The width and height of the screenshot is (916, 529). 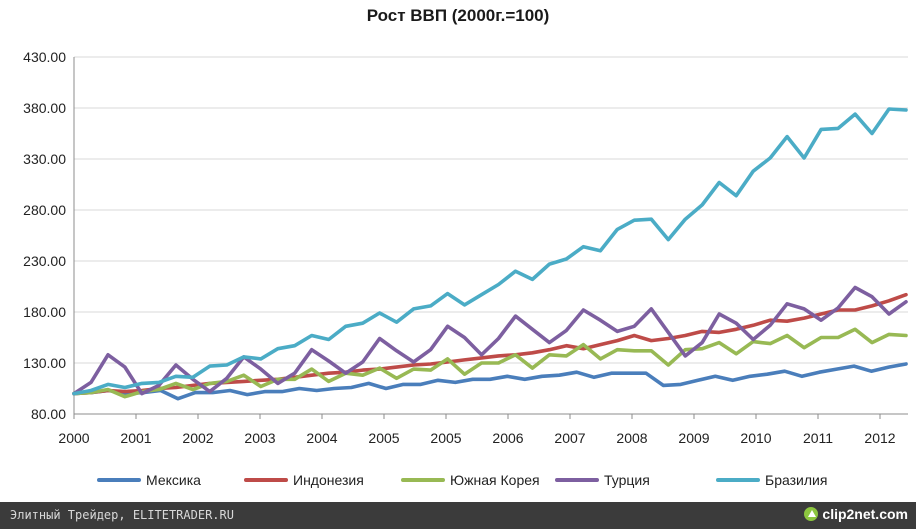 I want to click on y-tick-label: 280.00, so click(x=44, y=210).